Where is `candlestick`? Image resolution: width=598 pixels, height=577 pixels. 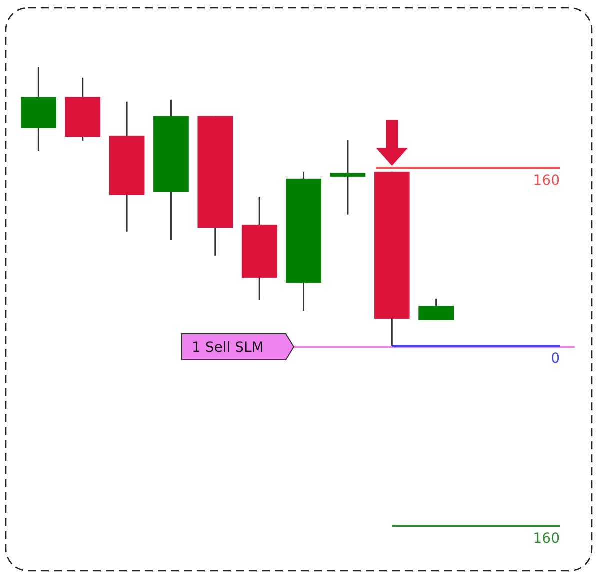
candlestick is located at coordinates (348, 177).